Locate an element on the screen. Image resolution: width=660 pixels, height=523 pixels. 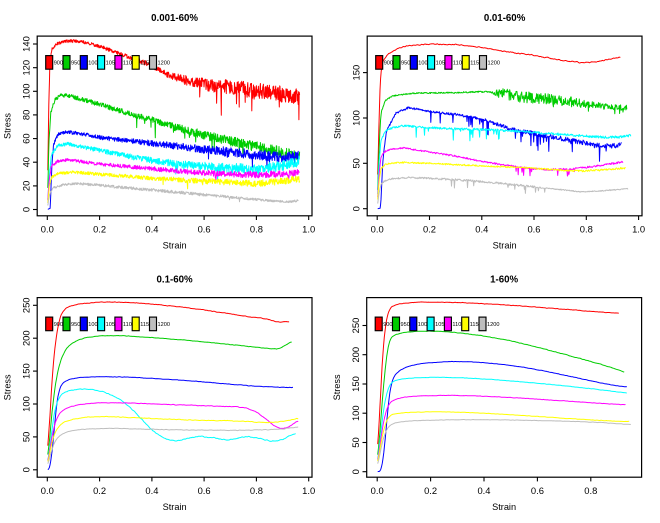
svg-text: 120 is located at coordinates (26, 68).